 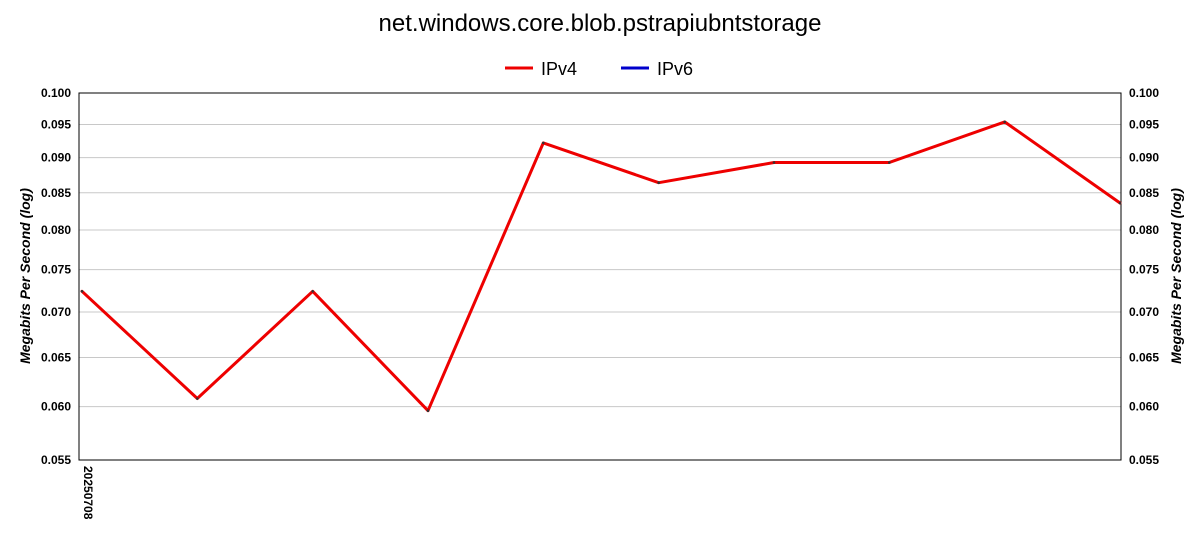 I want to click on x-tick-label: 20250708, so click(x=88, y=493).